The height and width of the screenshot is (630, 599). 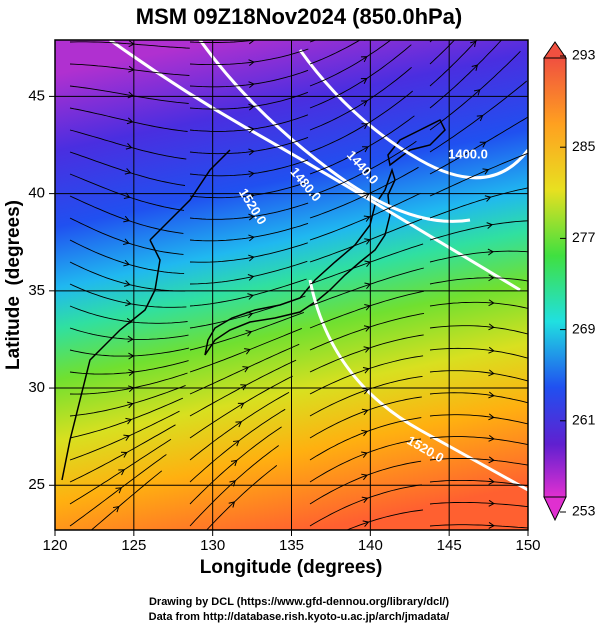 What do you see at coordinates (468, 153) in the screenshot?
I see `contour-label: 1400.0` at bounding box center [468, 153].